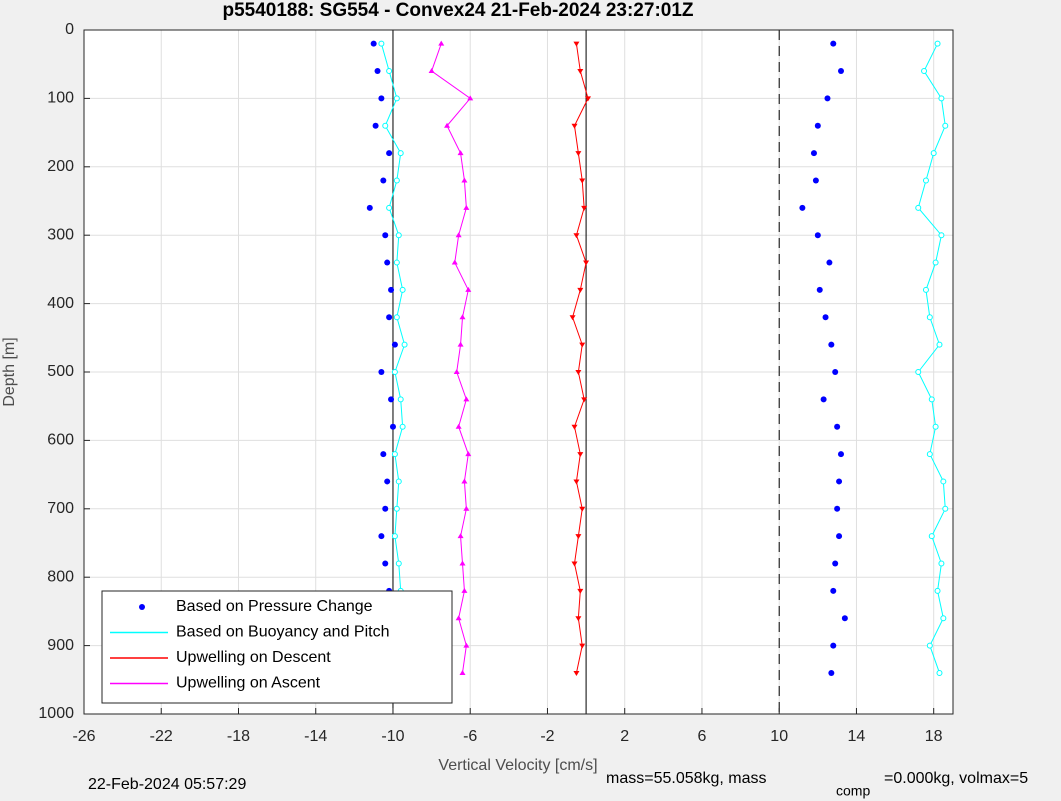  I want to click on y-tick-label: 800, so click(60, 576).